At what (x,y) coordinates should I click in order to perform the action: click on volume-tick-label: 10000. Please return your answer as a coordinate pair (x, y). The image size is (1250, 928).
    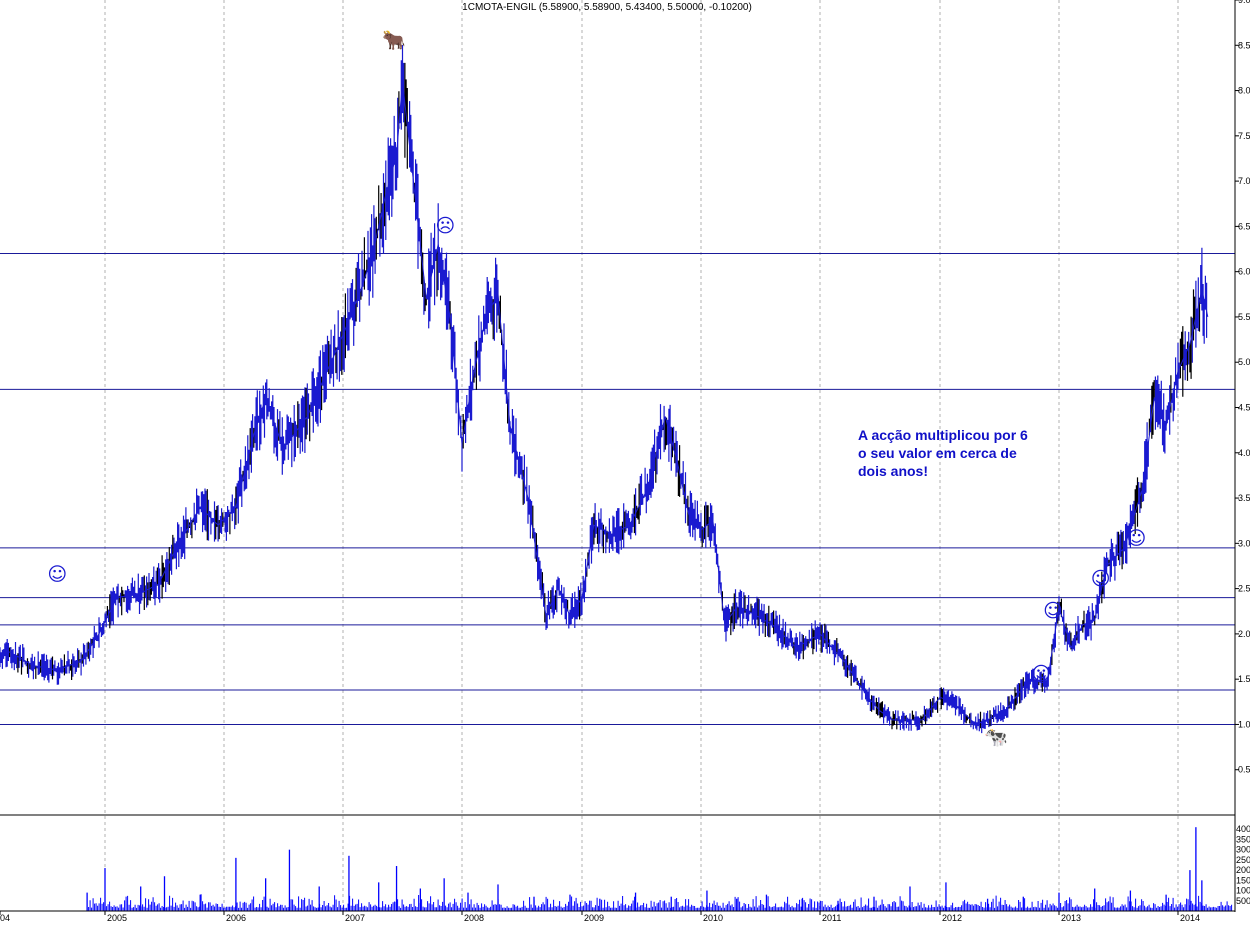
    Looking at the image, I should click on (1243, 891).